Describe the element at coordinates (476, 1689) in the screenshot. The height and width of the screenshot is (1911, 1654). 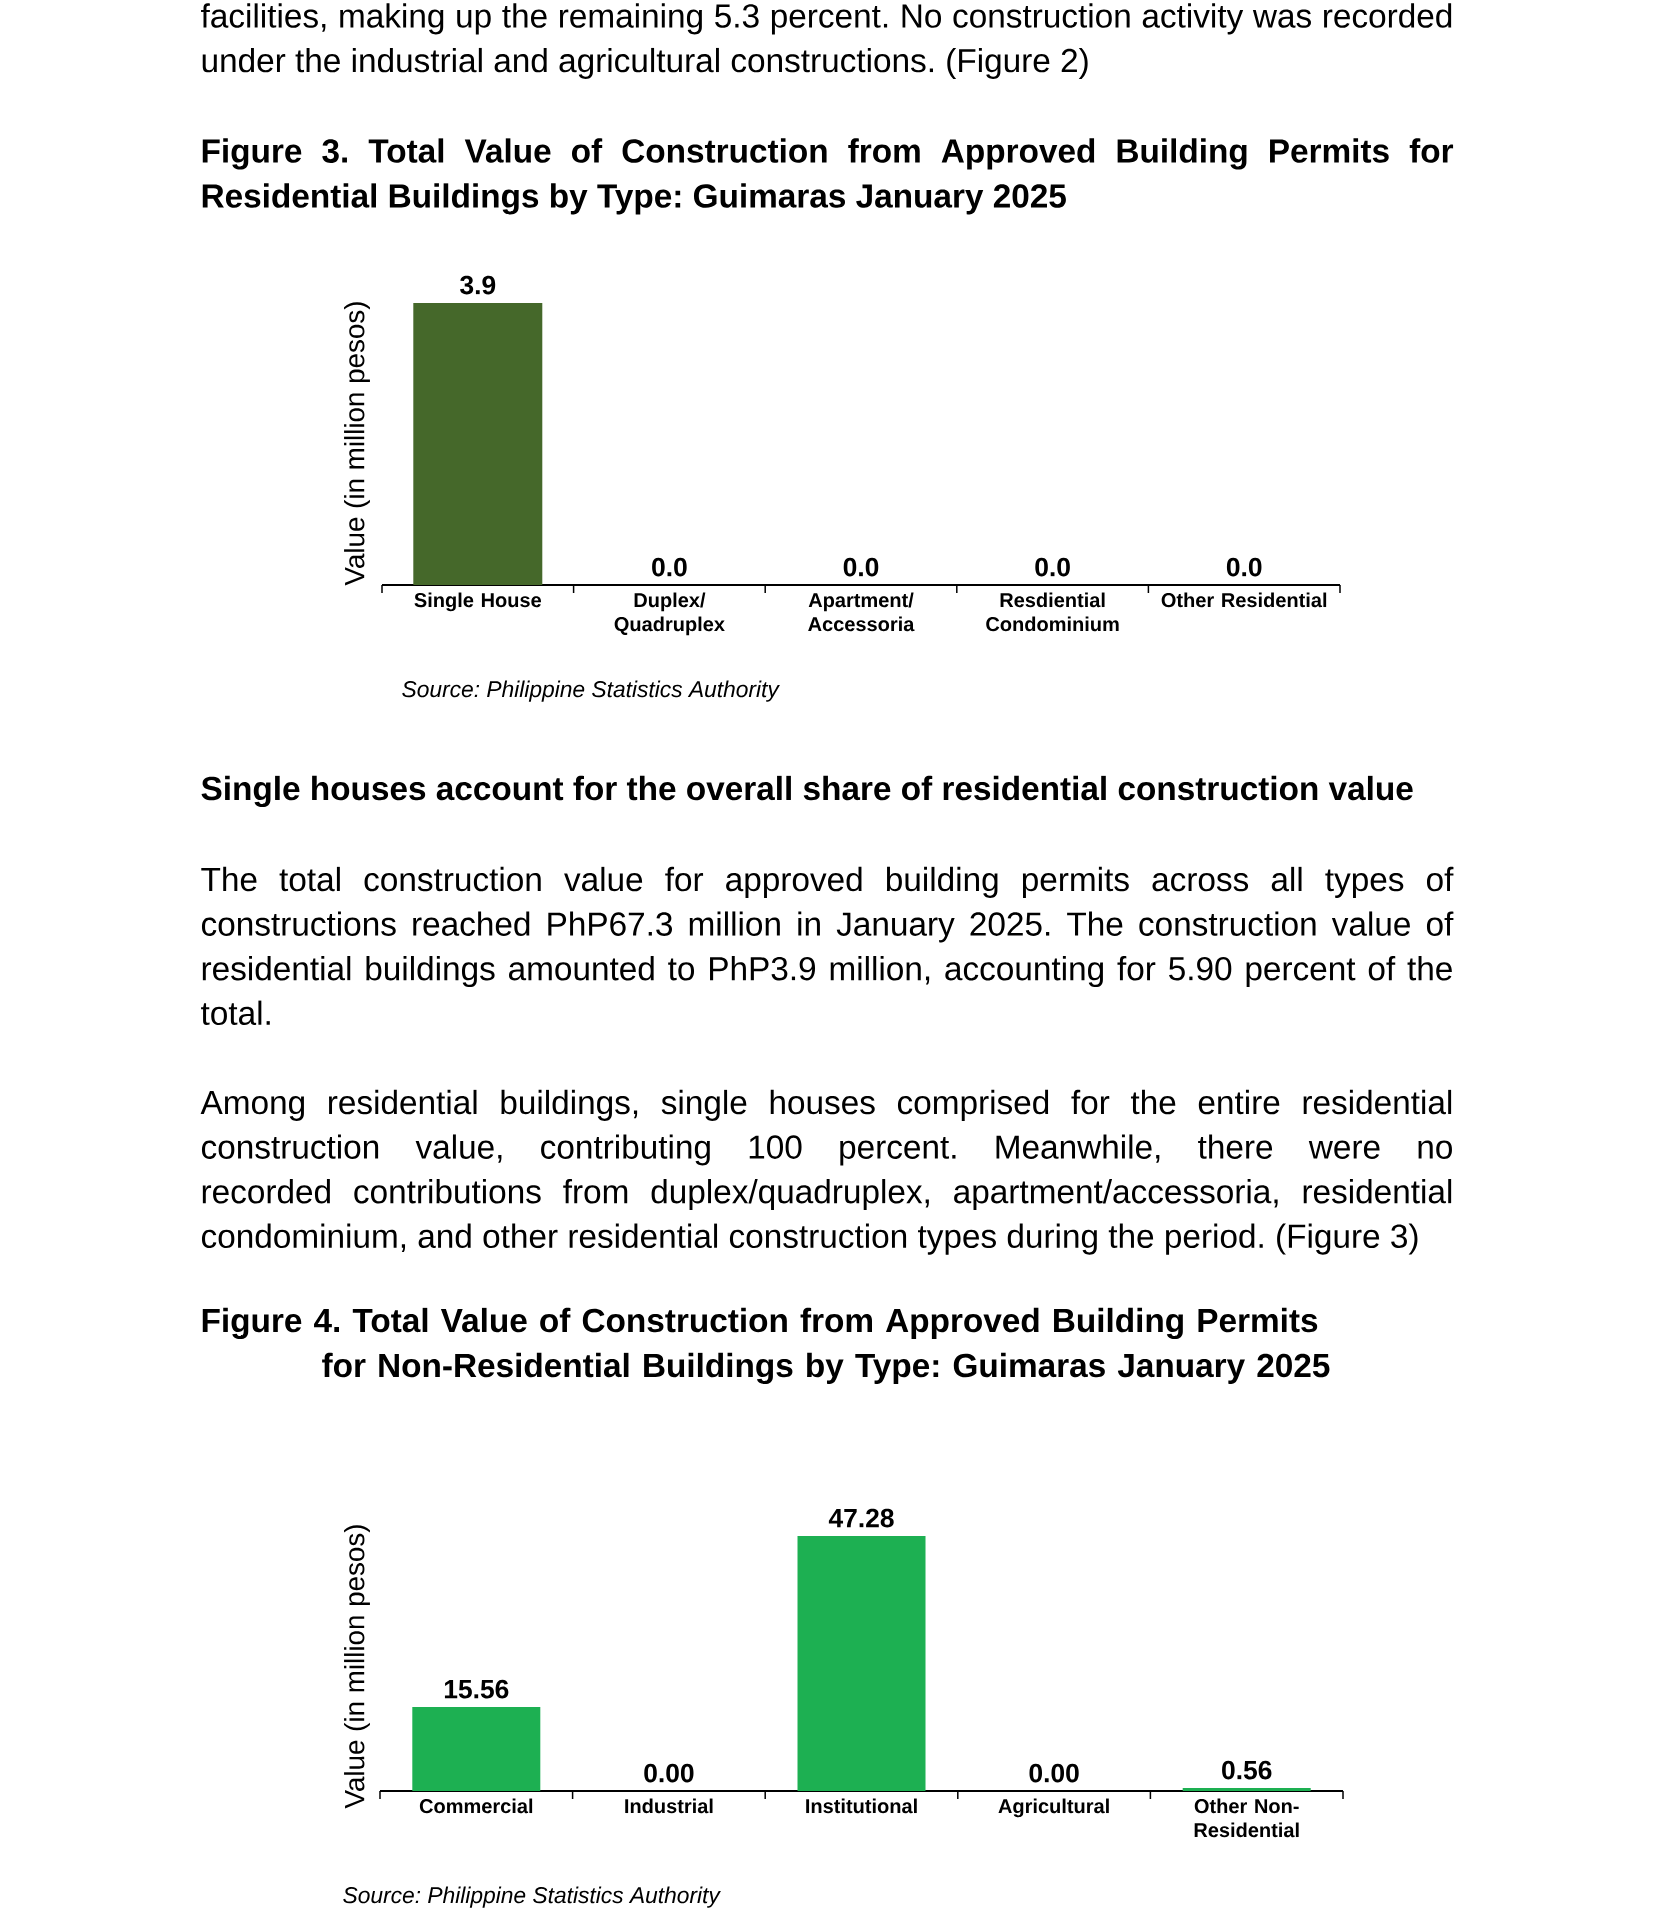
I see `data-label: 15.56` at that location.